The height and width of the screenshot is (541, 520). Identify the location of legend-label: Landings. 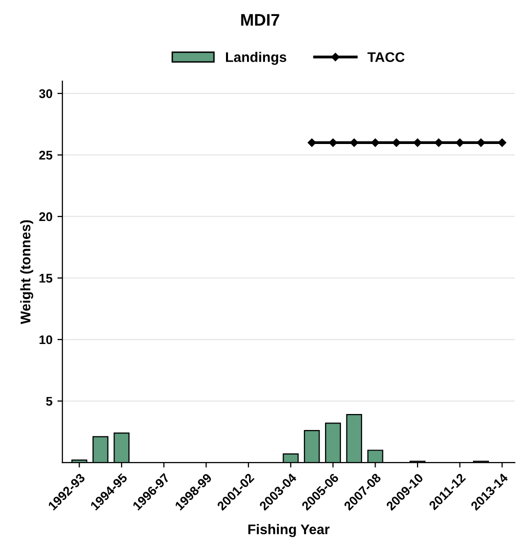
(256, 58).